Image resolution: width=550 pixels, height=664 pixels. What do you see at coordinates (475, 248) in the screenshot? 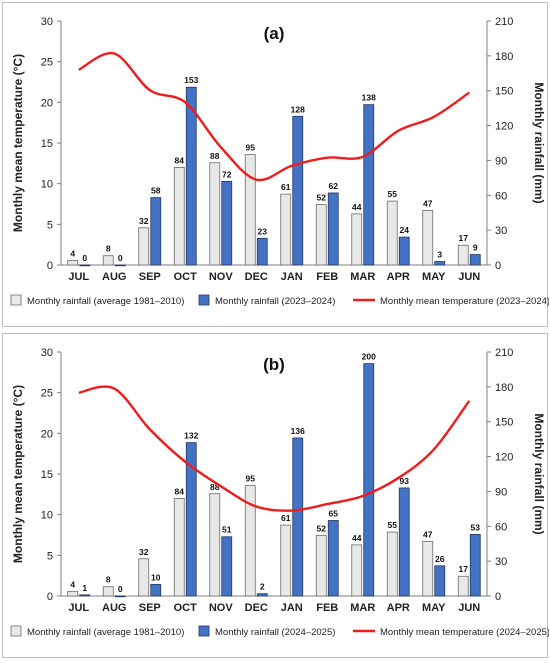
I see `bar-value-label: 9` at bounding box center [475, 248].